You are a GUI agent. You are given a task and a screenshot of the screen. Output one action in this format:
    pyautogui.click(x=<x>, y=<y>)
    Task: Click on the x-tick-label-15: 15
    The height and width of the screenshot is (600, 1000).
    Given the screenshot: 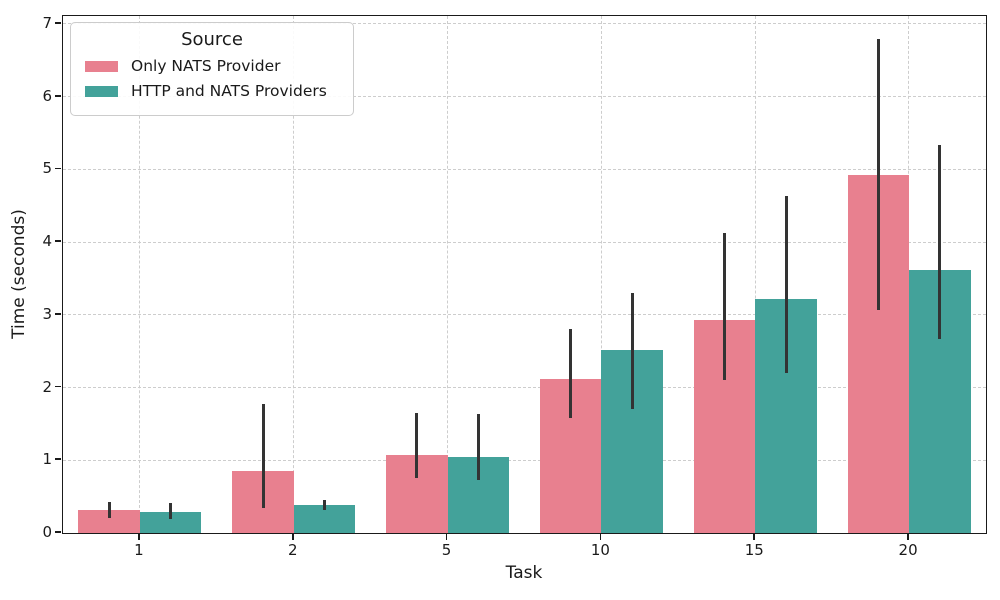 What is the action you would take?
    pyautogui.click(x=754, y=550)
    